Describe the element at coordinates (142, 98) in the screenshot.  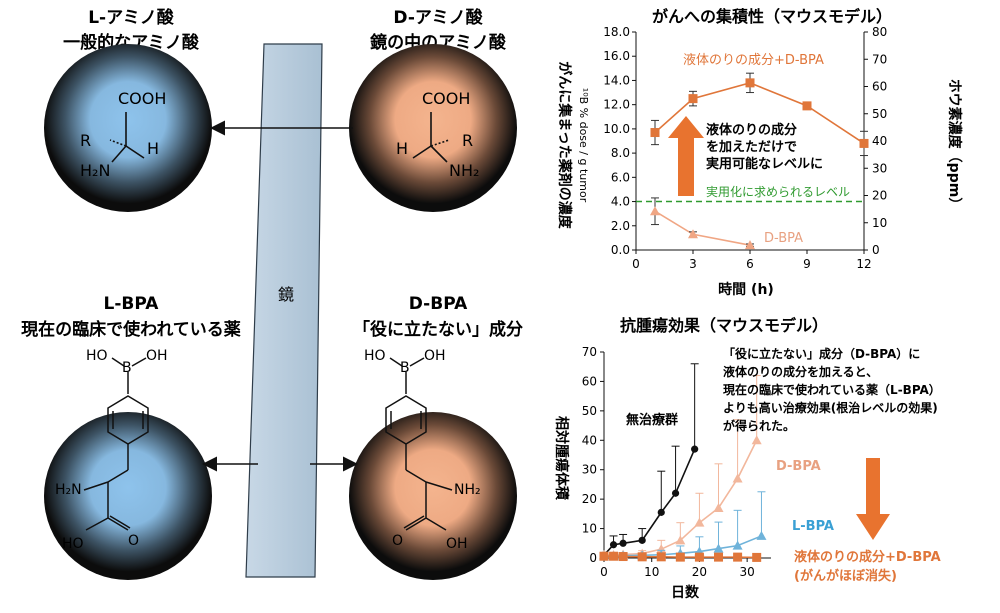
I see `l-amino-cooh: COOH` at that location.